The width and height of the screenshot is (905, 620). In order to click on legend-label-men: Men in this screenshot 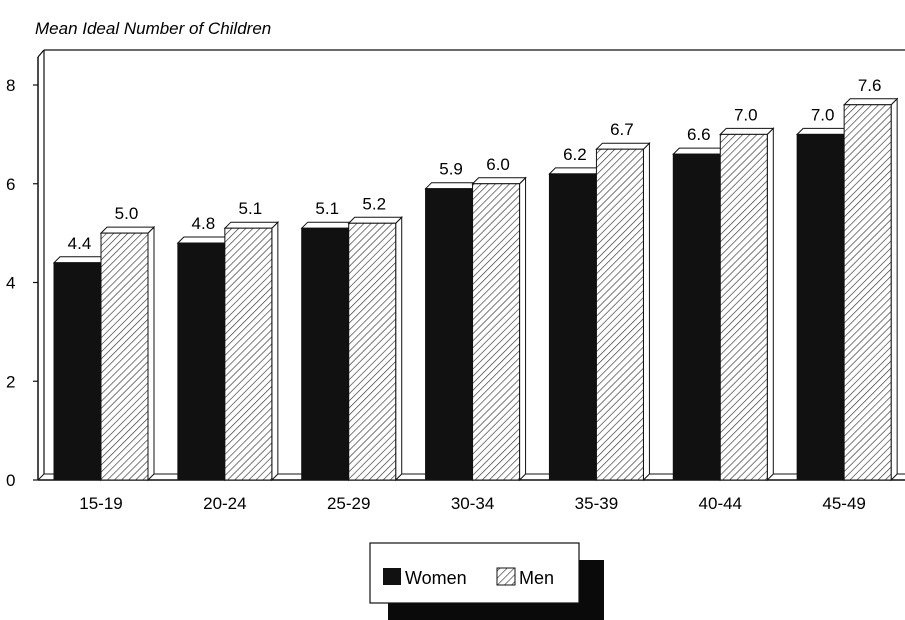, I will do `click(536, 578)`.